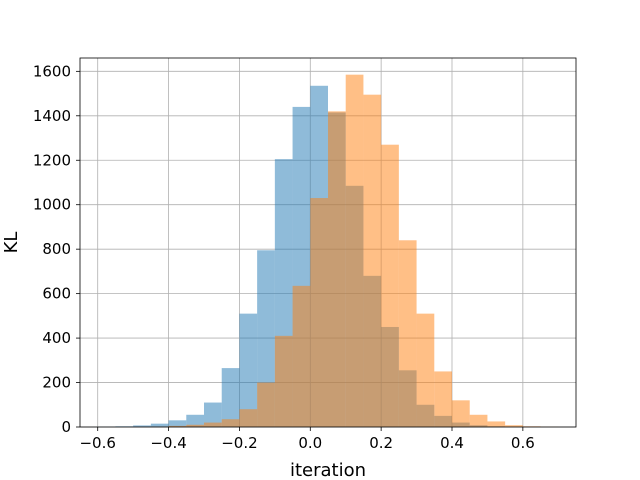 The height and width of the screenshot is (480, 640). I want to click on y-axis-ticks: 0 200 400 600 800 1000 1200 1400 1600, so click(56, 249).